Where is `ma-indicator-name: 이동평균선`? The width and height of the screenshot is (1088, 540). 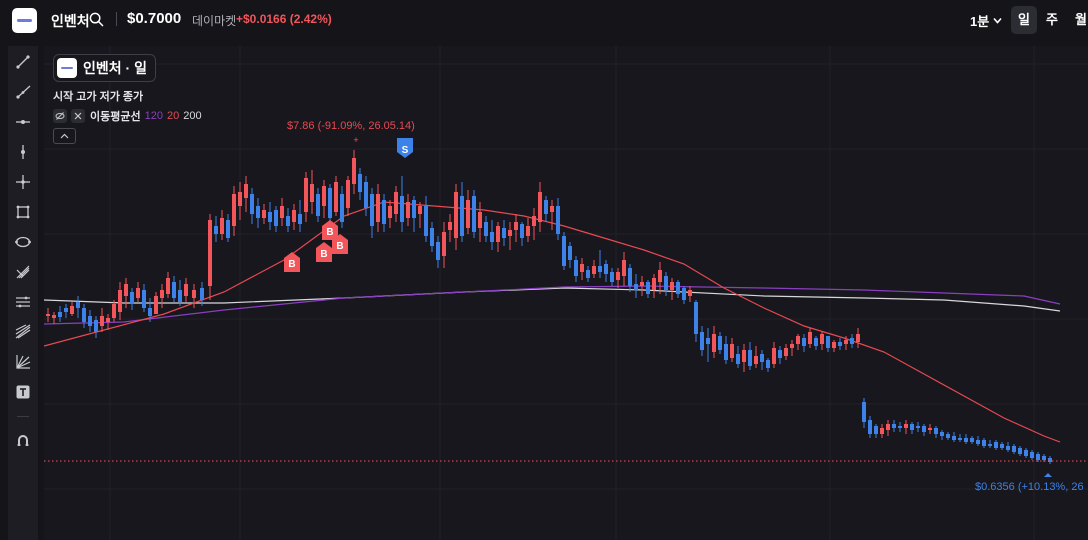 ma-indicator-name: 이동평균선 is located at coordinates (115, 116).